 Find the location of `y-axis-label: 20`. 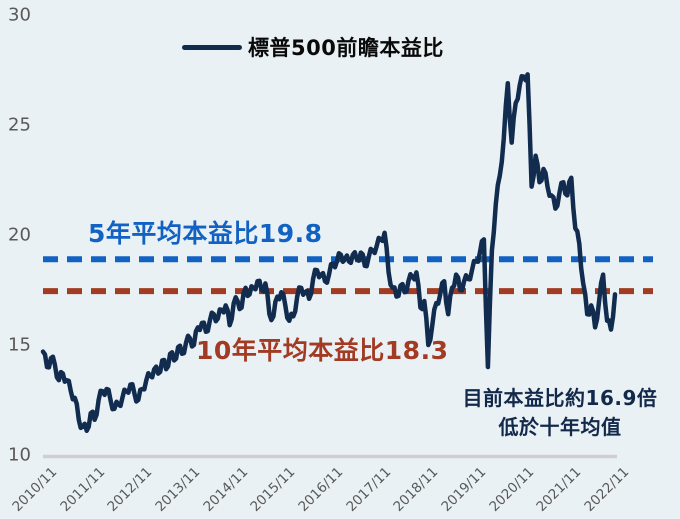

y-axis-label: 20 is located at coordinates (19, 235).